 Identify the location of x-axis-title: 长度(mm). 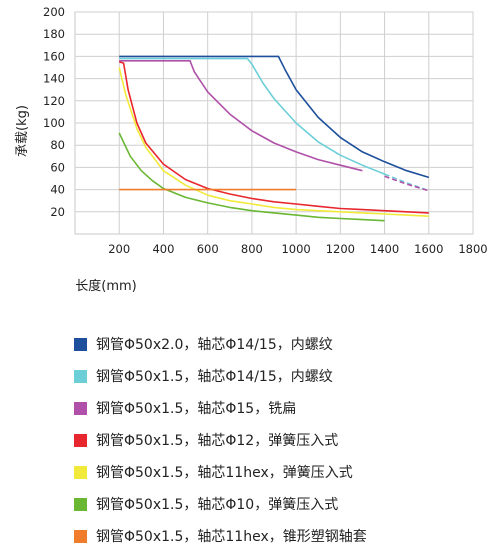
(105, 286).